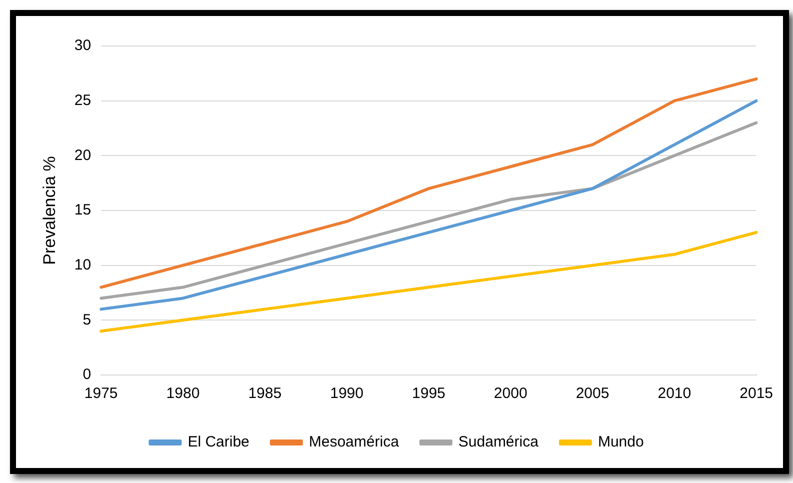  What do you see at coordinates (219, 442) in the screenshot?
I see `legend-label: El Caribe` at bounding box center [219, 442].